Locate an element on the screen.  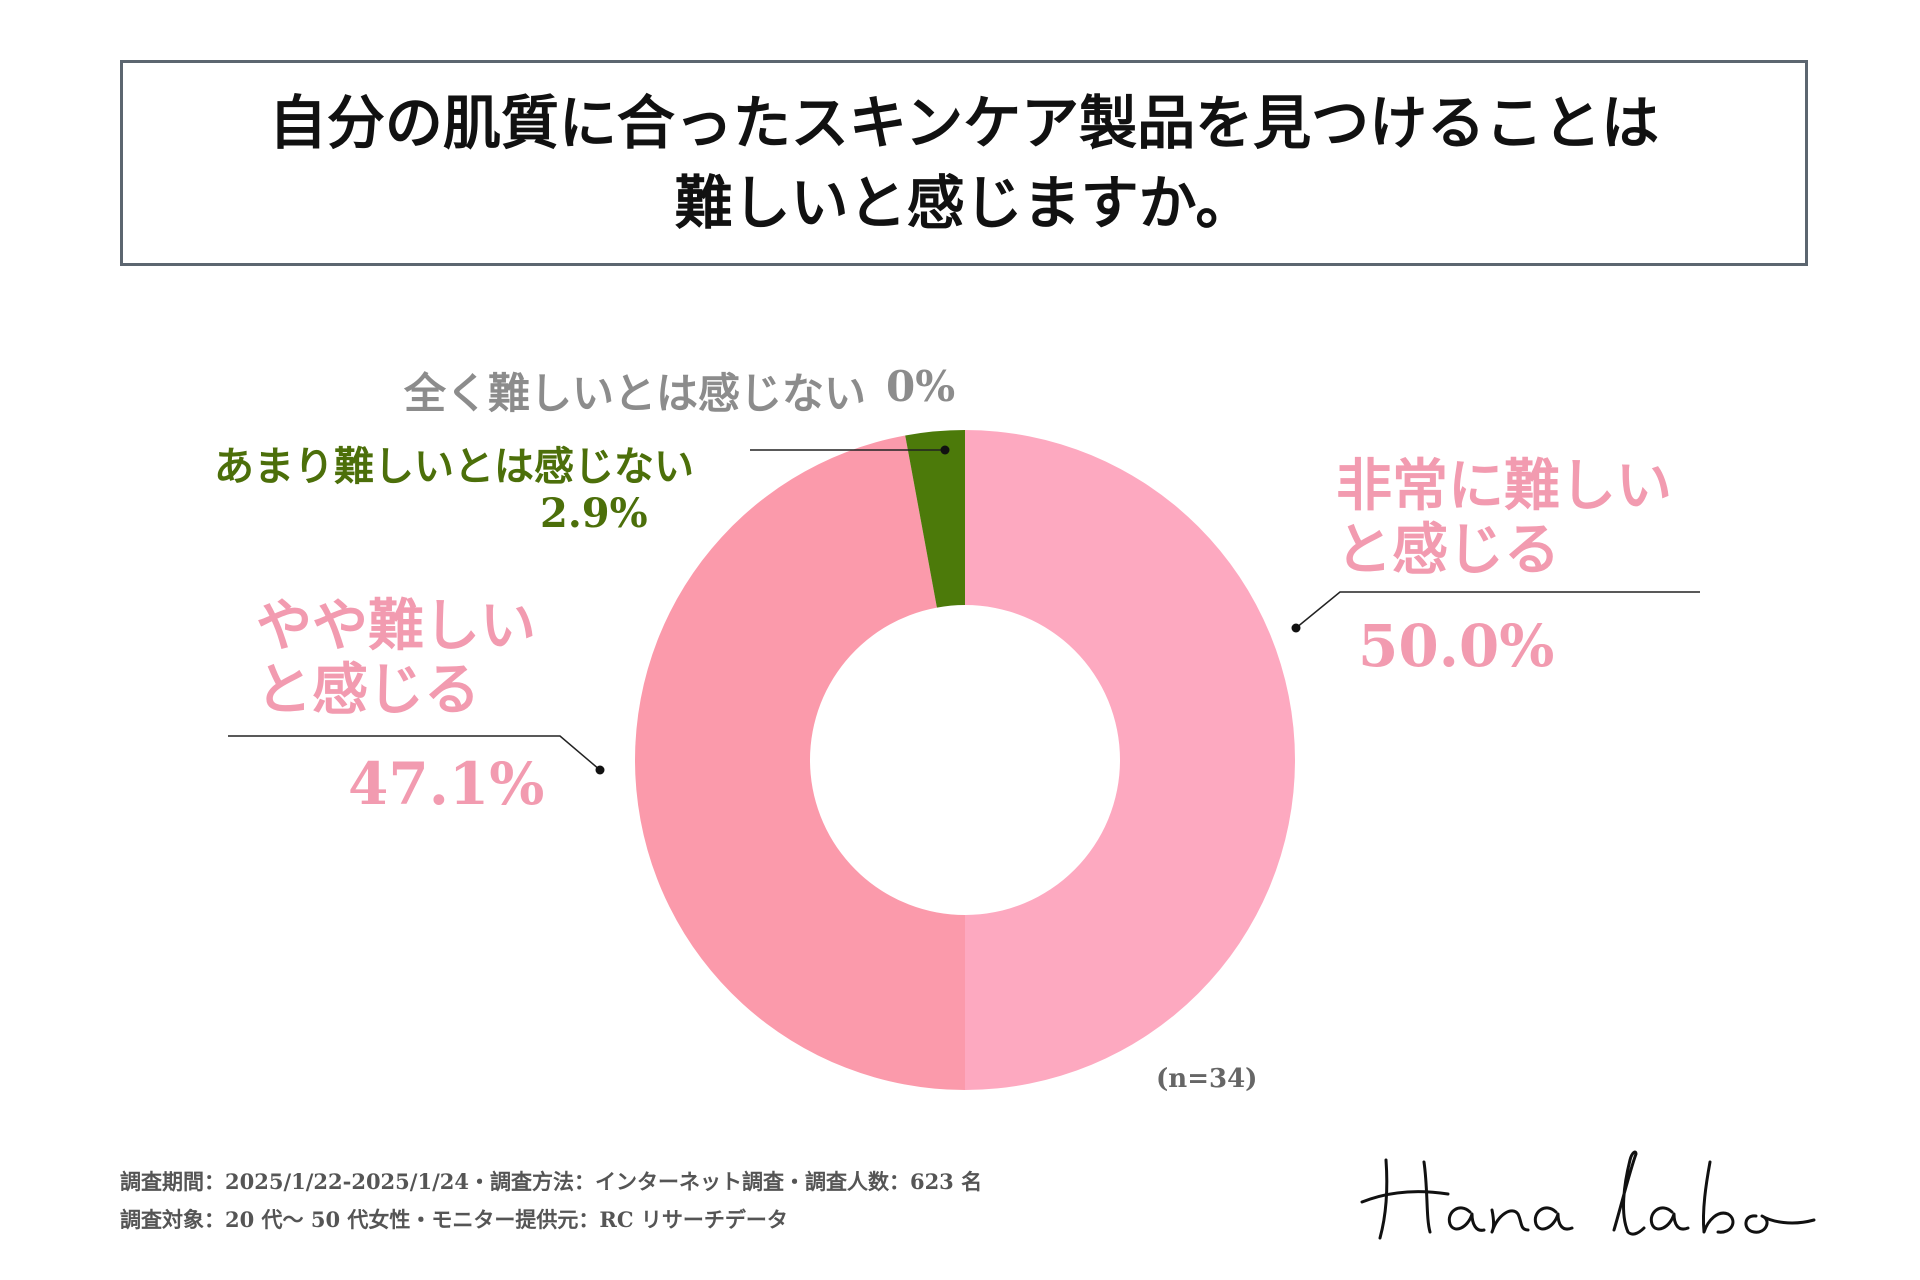
label-some-line1: やや難しい is located at coordinates (396, 626).